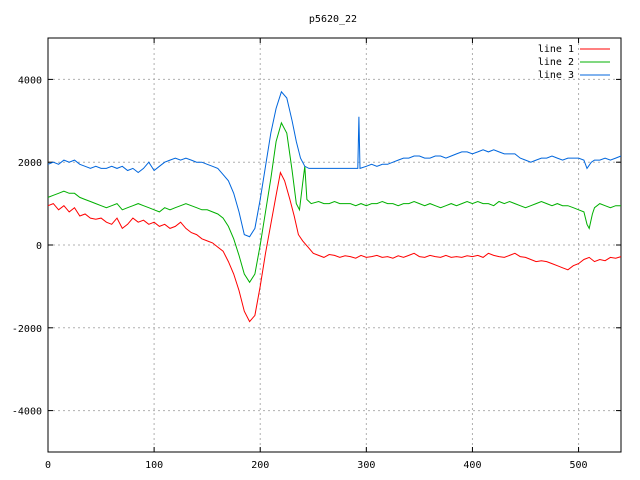 This screenshot has width=640, height=480. I want to click on legend-label-1: line 1, so click(556, 49).